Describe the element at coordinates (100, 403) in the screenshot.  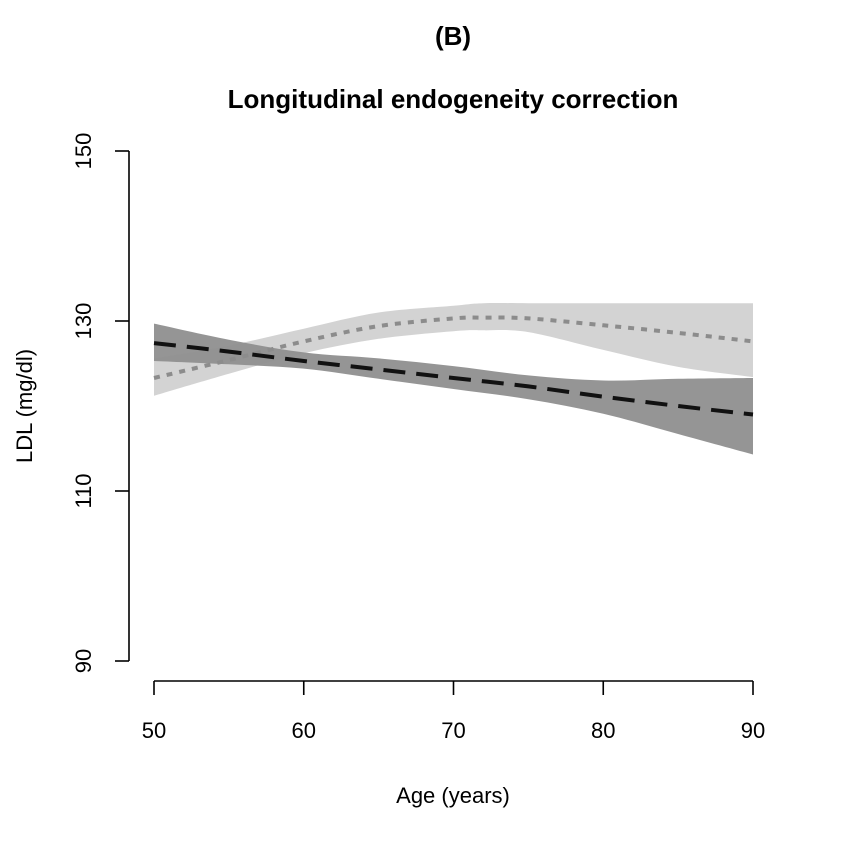
I see `y-axis-ticks: 90 110 130 150` at that location.